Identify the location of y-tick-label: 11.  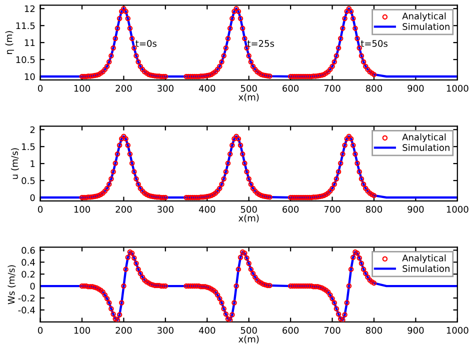
(29, 42).